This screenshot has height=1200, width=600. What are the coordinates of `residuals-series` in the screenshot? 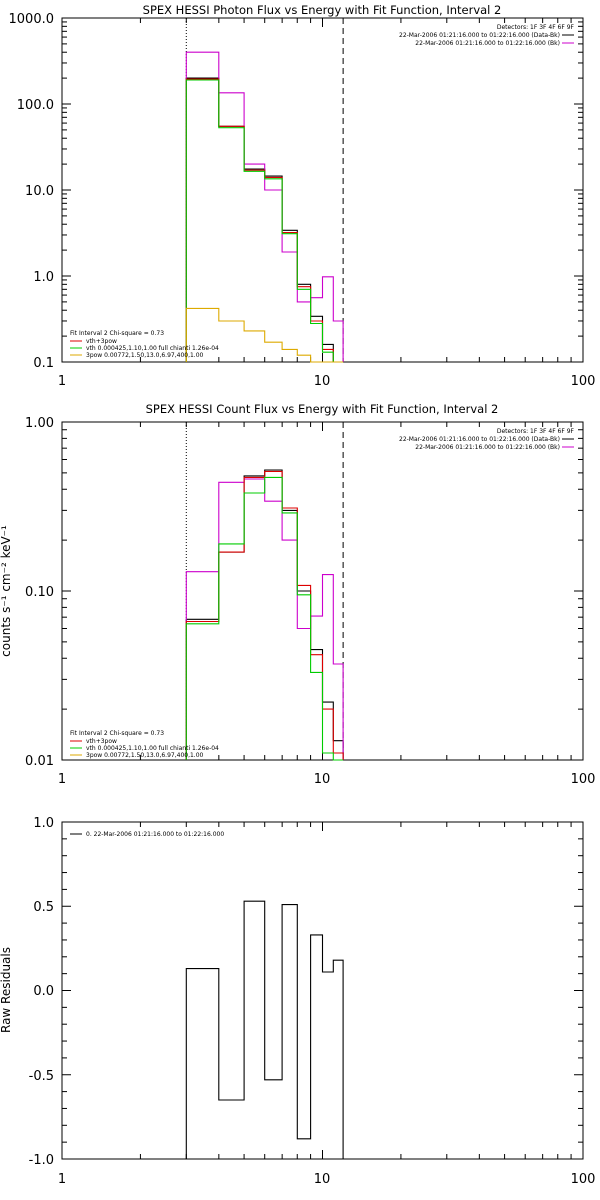 It's located at (264, 1029).